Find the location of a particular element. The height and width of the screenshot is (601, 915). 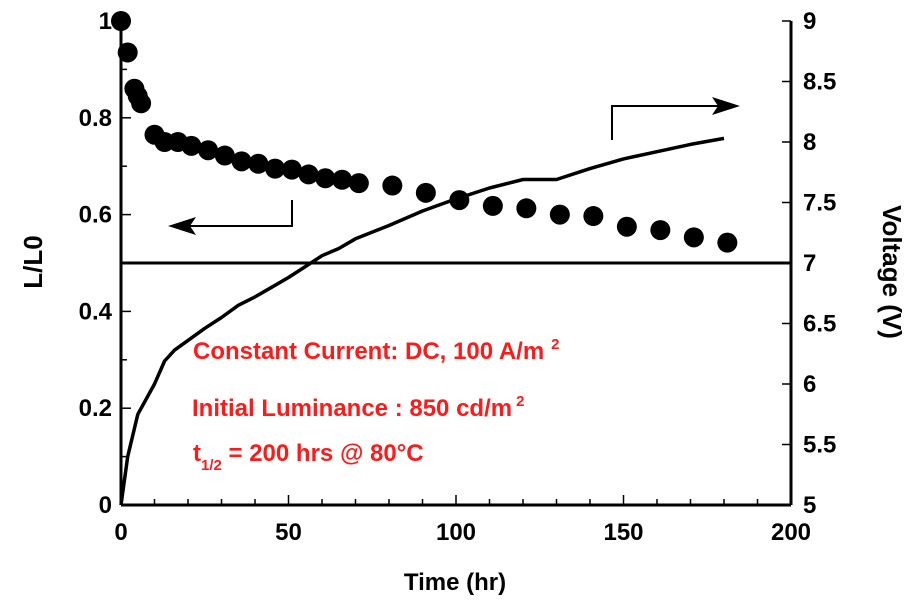

x-tick-label: 200 is located at coordinates (791, 532).